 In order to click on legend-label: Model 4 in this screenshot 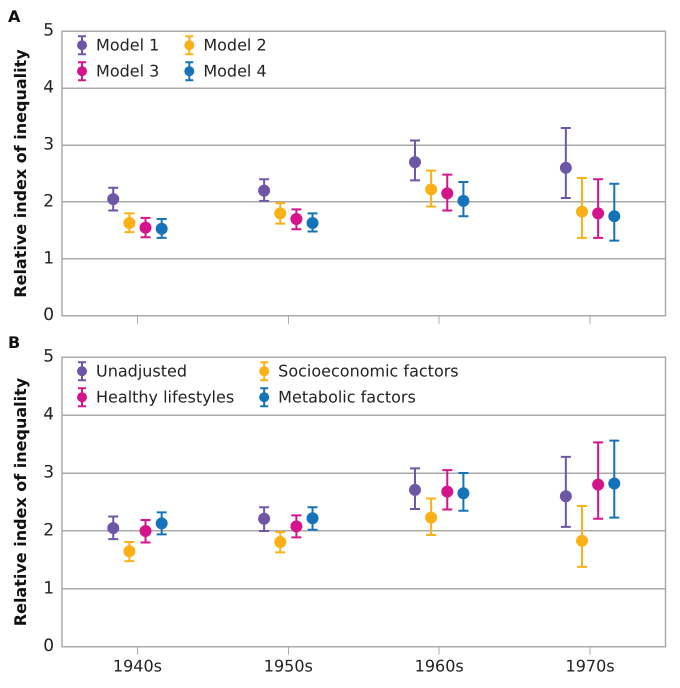, I will do `click(235, 70)`.